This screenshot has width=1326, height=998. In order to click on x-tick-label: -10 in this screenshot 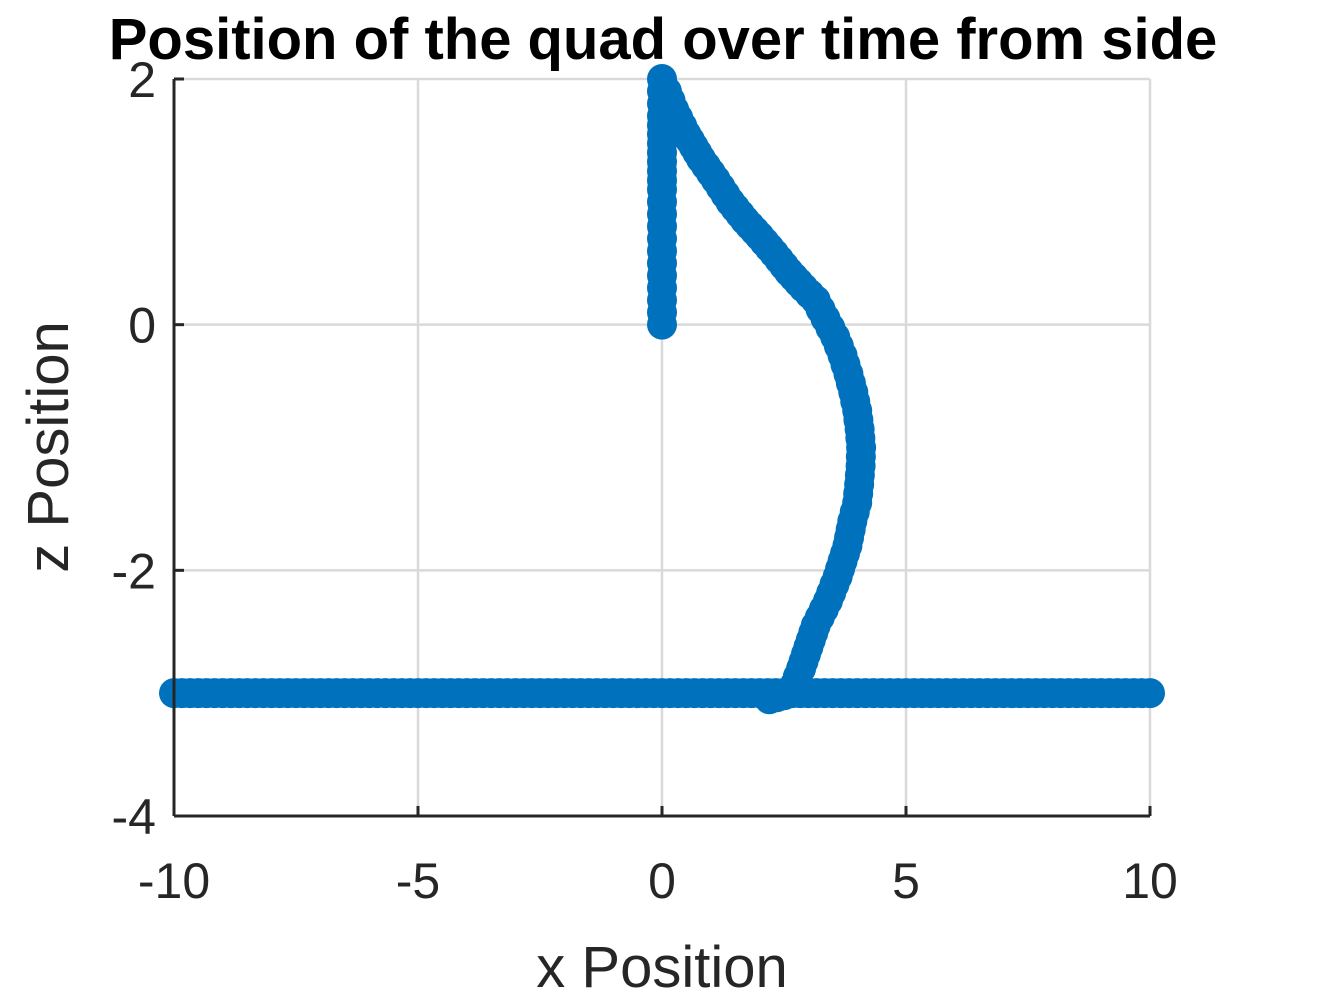, I will do `click(174, 881)`.